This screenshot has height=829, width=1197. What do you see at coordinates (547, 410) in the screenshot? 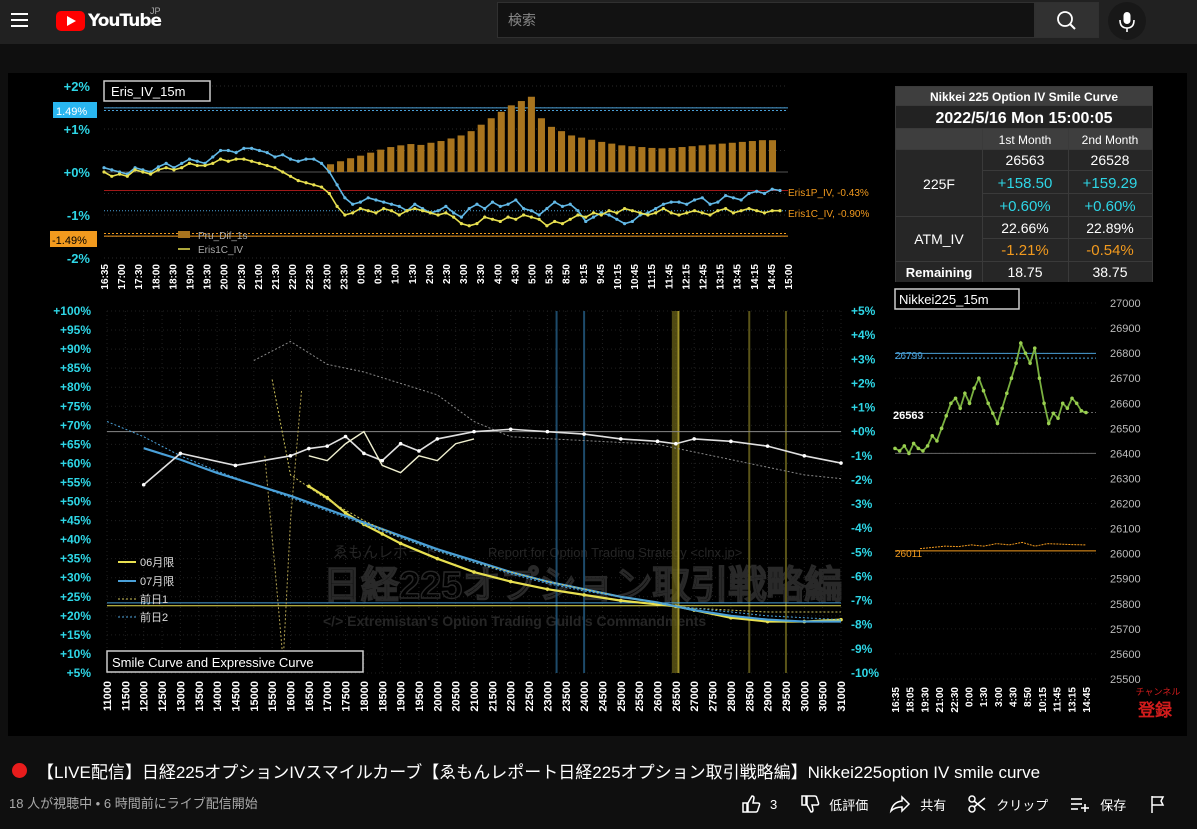
I see `expressive-prev-curve` at bounding box center [547, 410].